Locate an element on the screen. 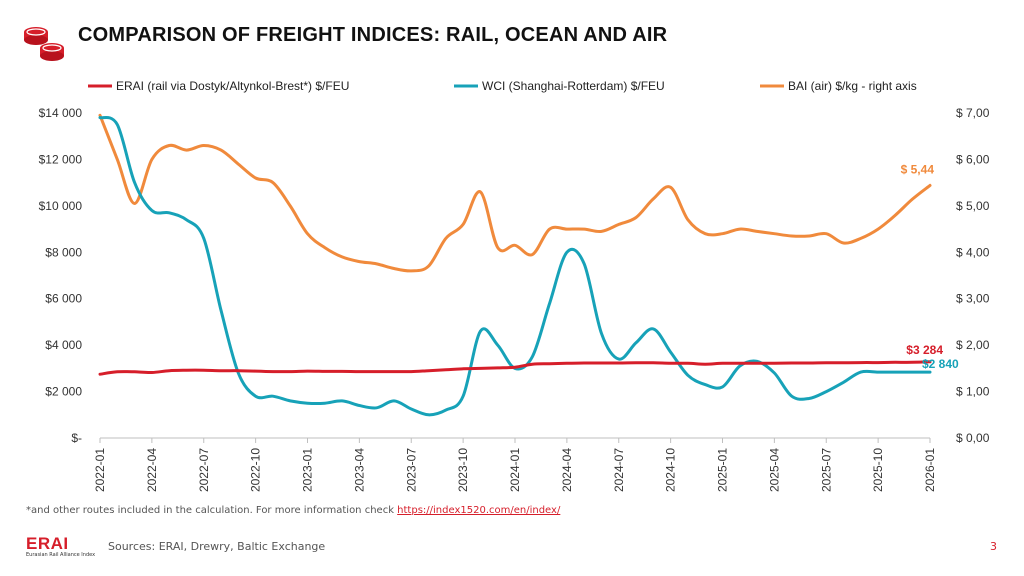  x-tick-label: 2023-10 is located at coordinates (463, 470).